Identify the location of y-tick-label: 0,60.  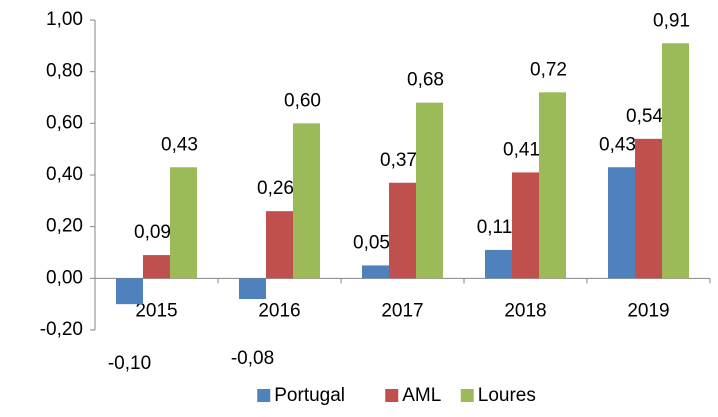
(64, 122).